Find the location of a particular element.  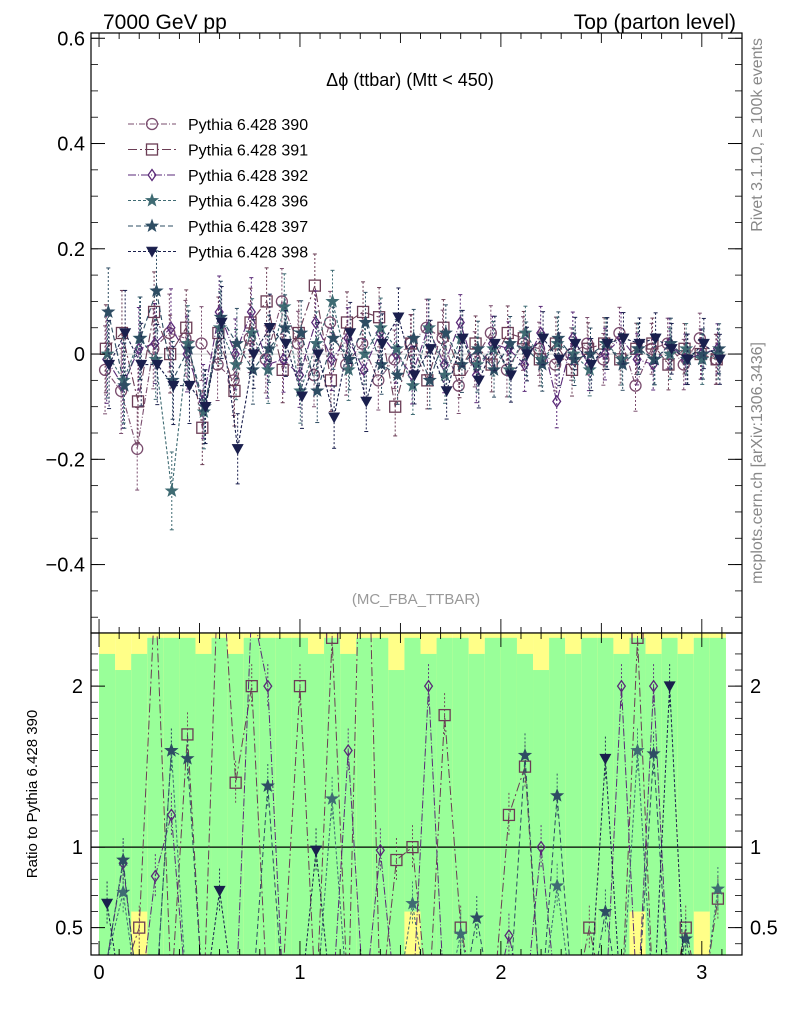

watermark-label: (MC_FBA_TTBAR) is located at coordinates (416, 599).